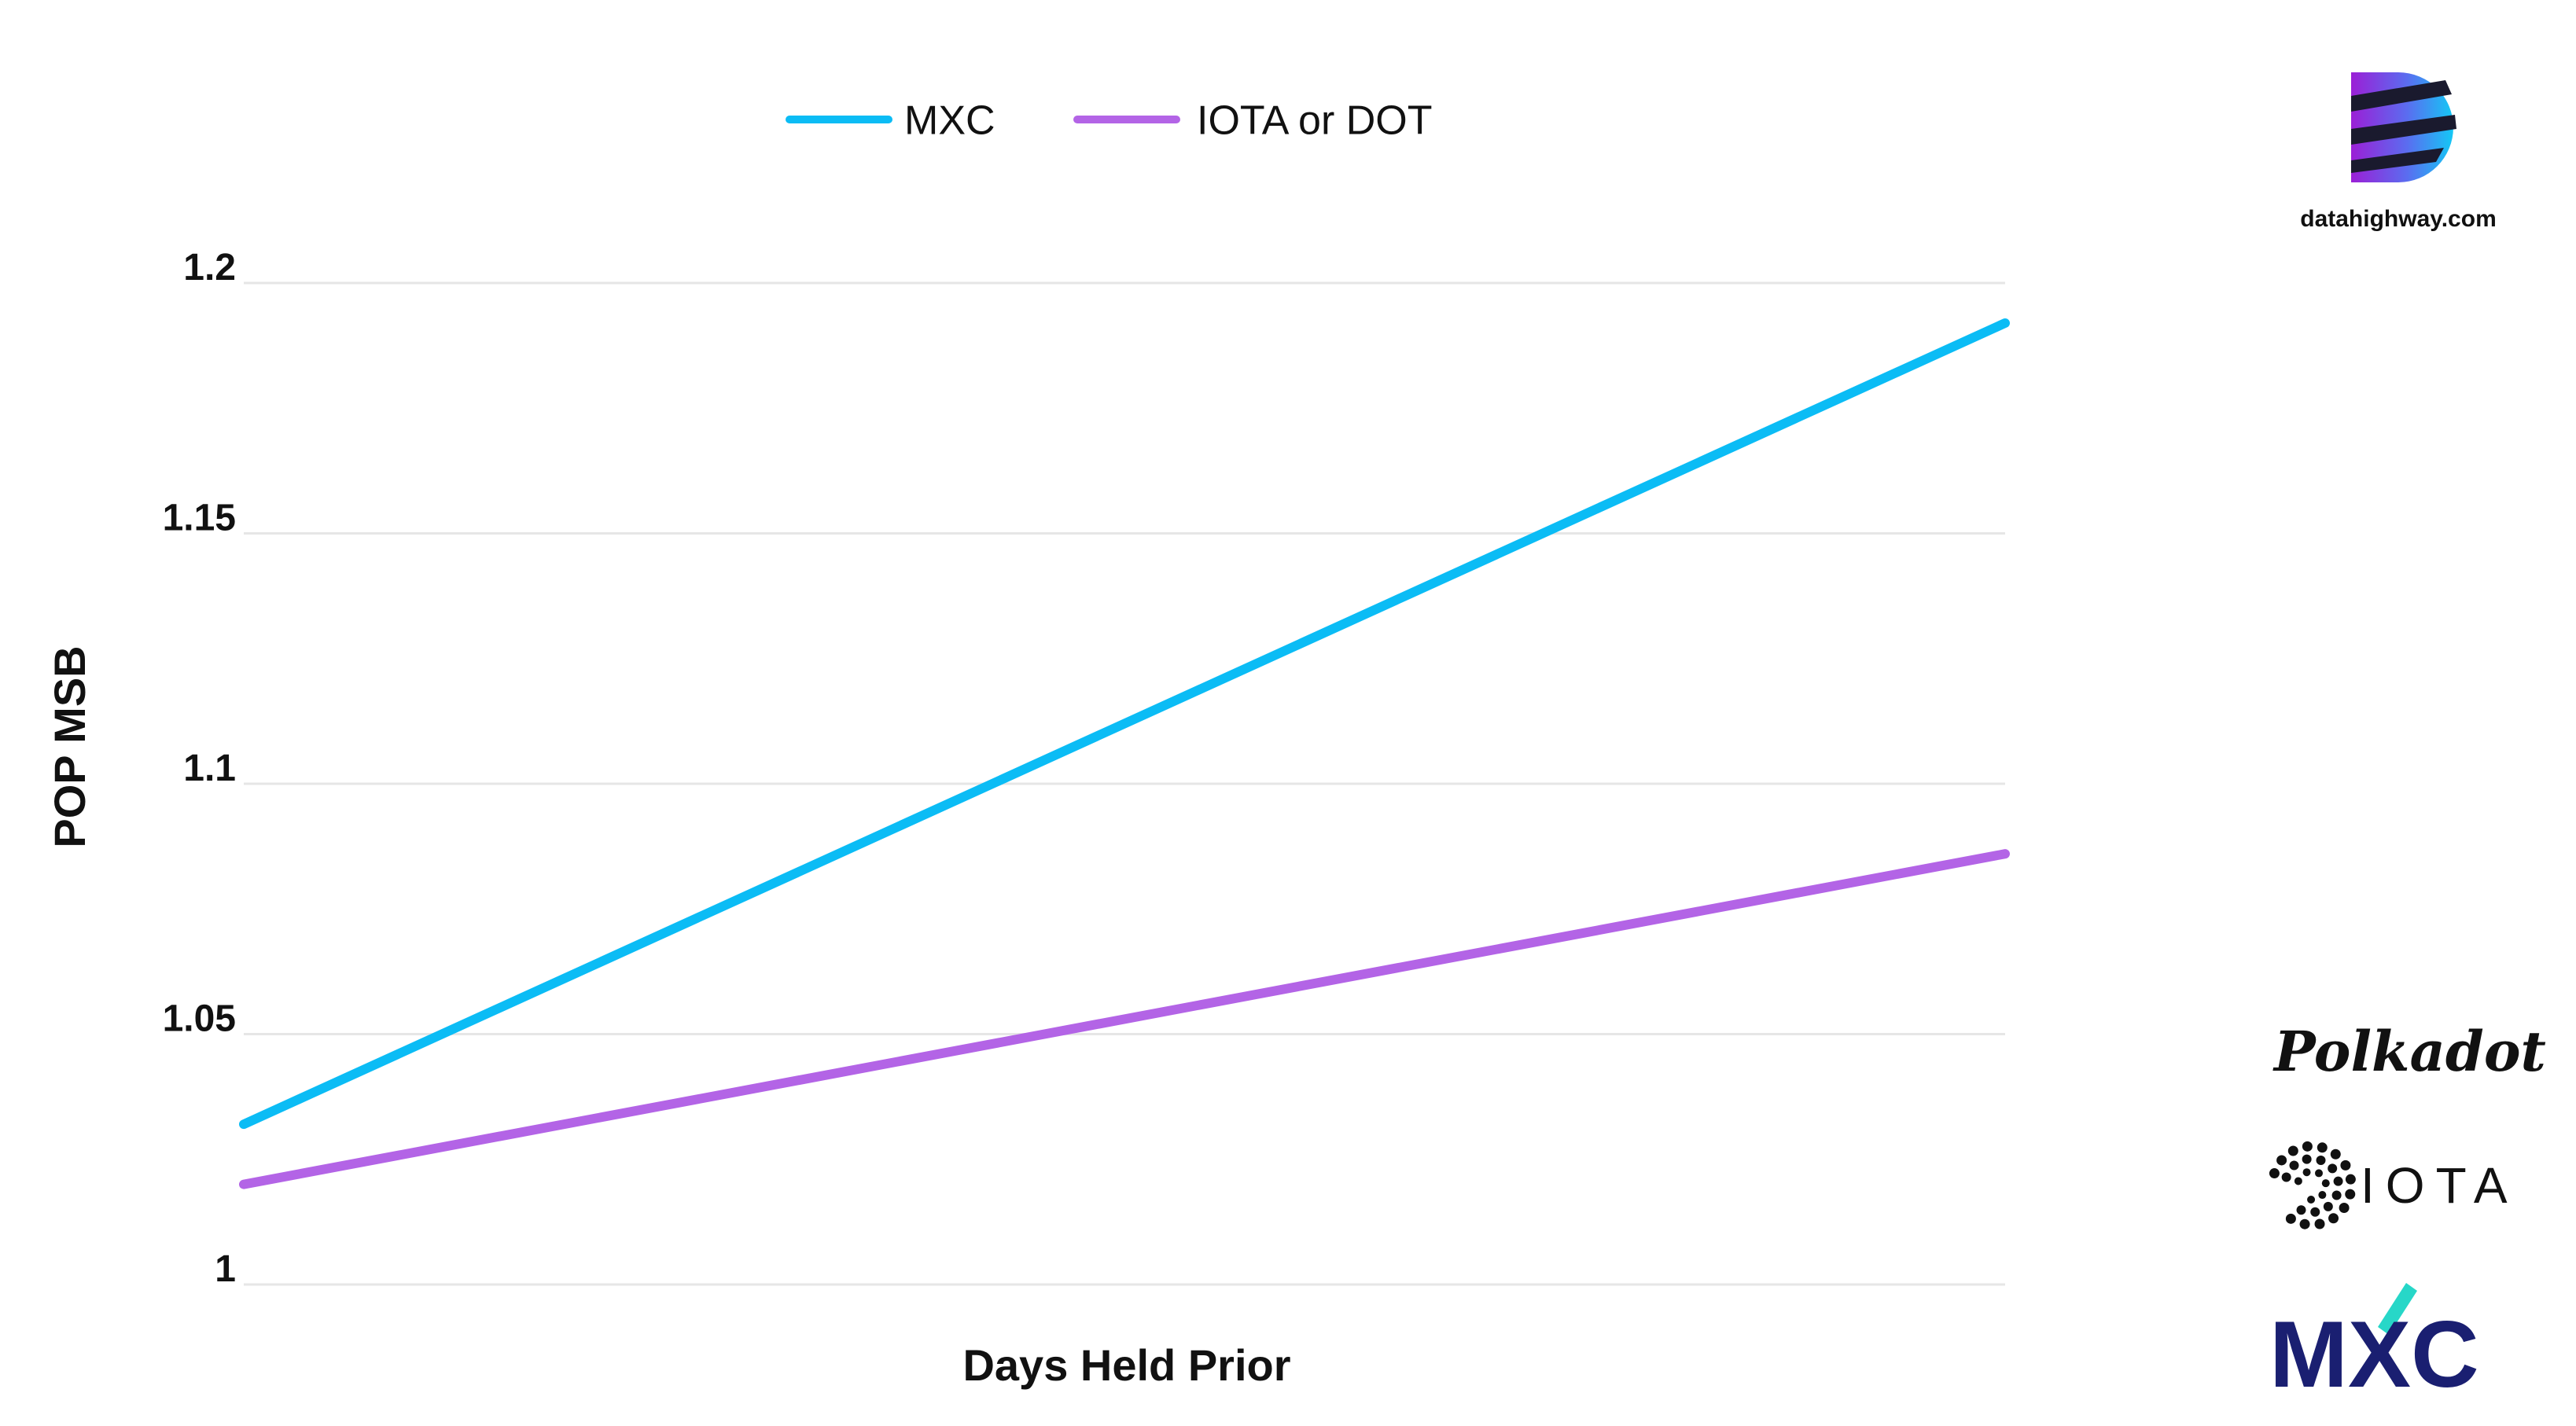 This screenshot has width=2576, height=1426. I want to click on y-tick-label: 1.2, so click(210, 268).